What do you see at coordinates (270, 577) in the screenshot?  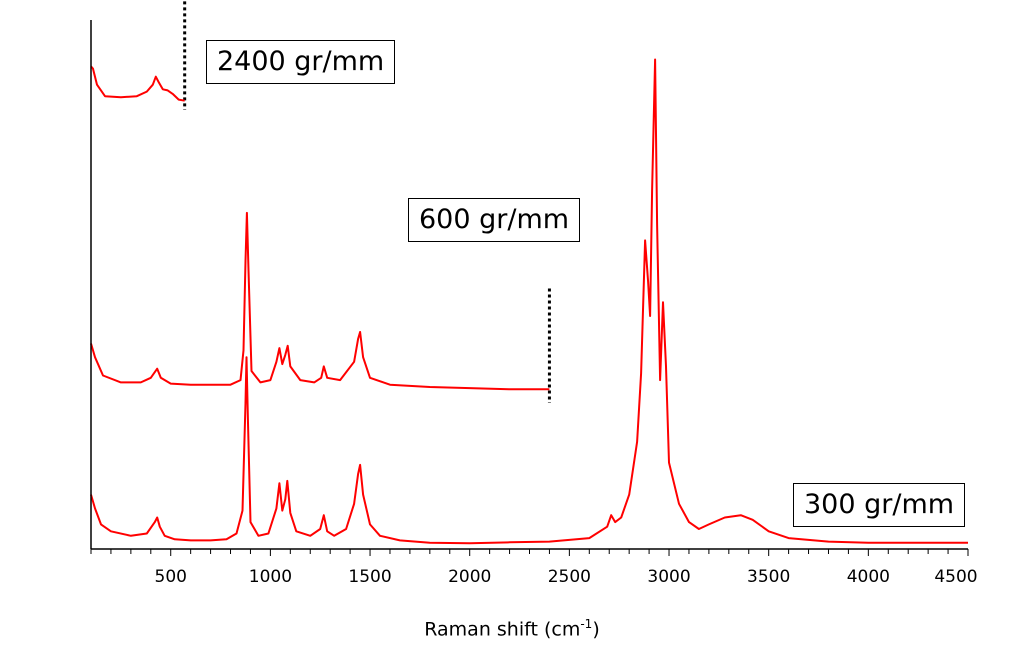 I see `x-tick-label: 1000` at bounding box center [270, 577].